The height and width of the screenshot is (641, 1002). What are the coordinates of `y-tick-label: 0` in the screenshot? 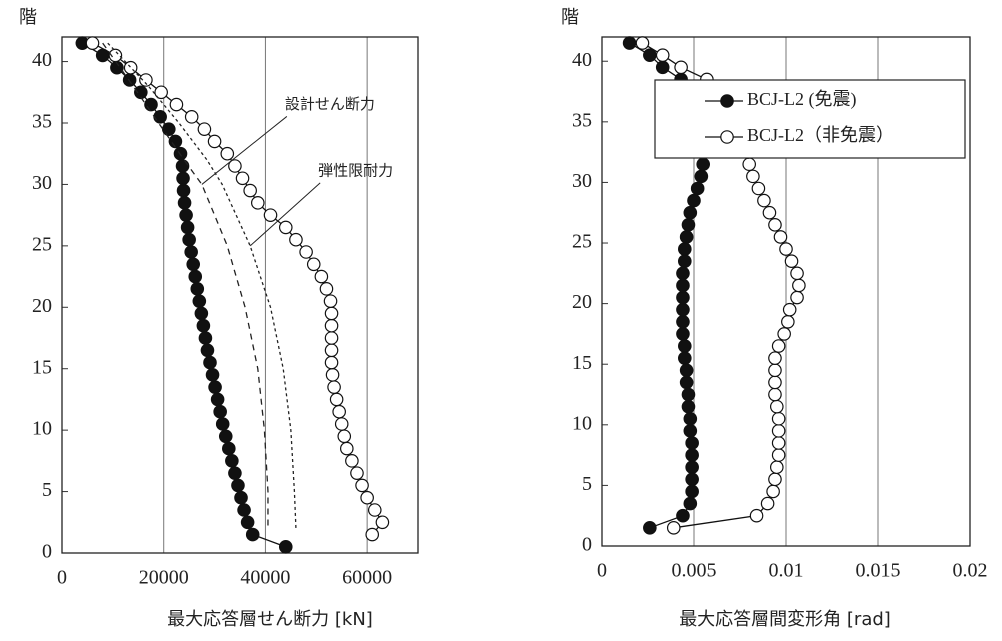 It's located at (47, 552).